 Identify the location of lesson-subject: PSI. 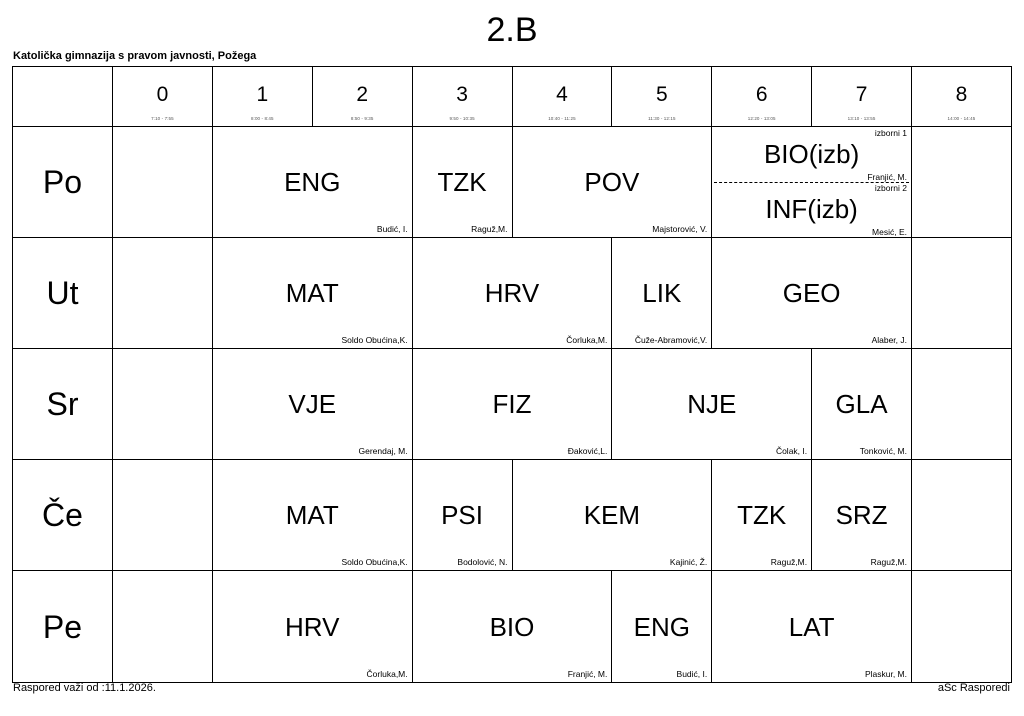
(462, 515).